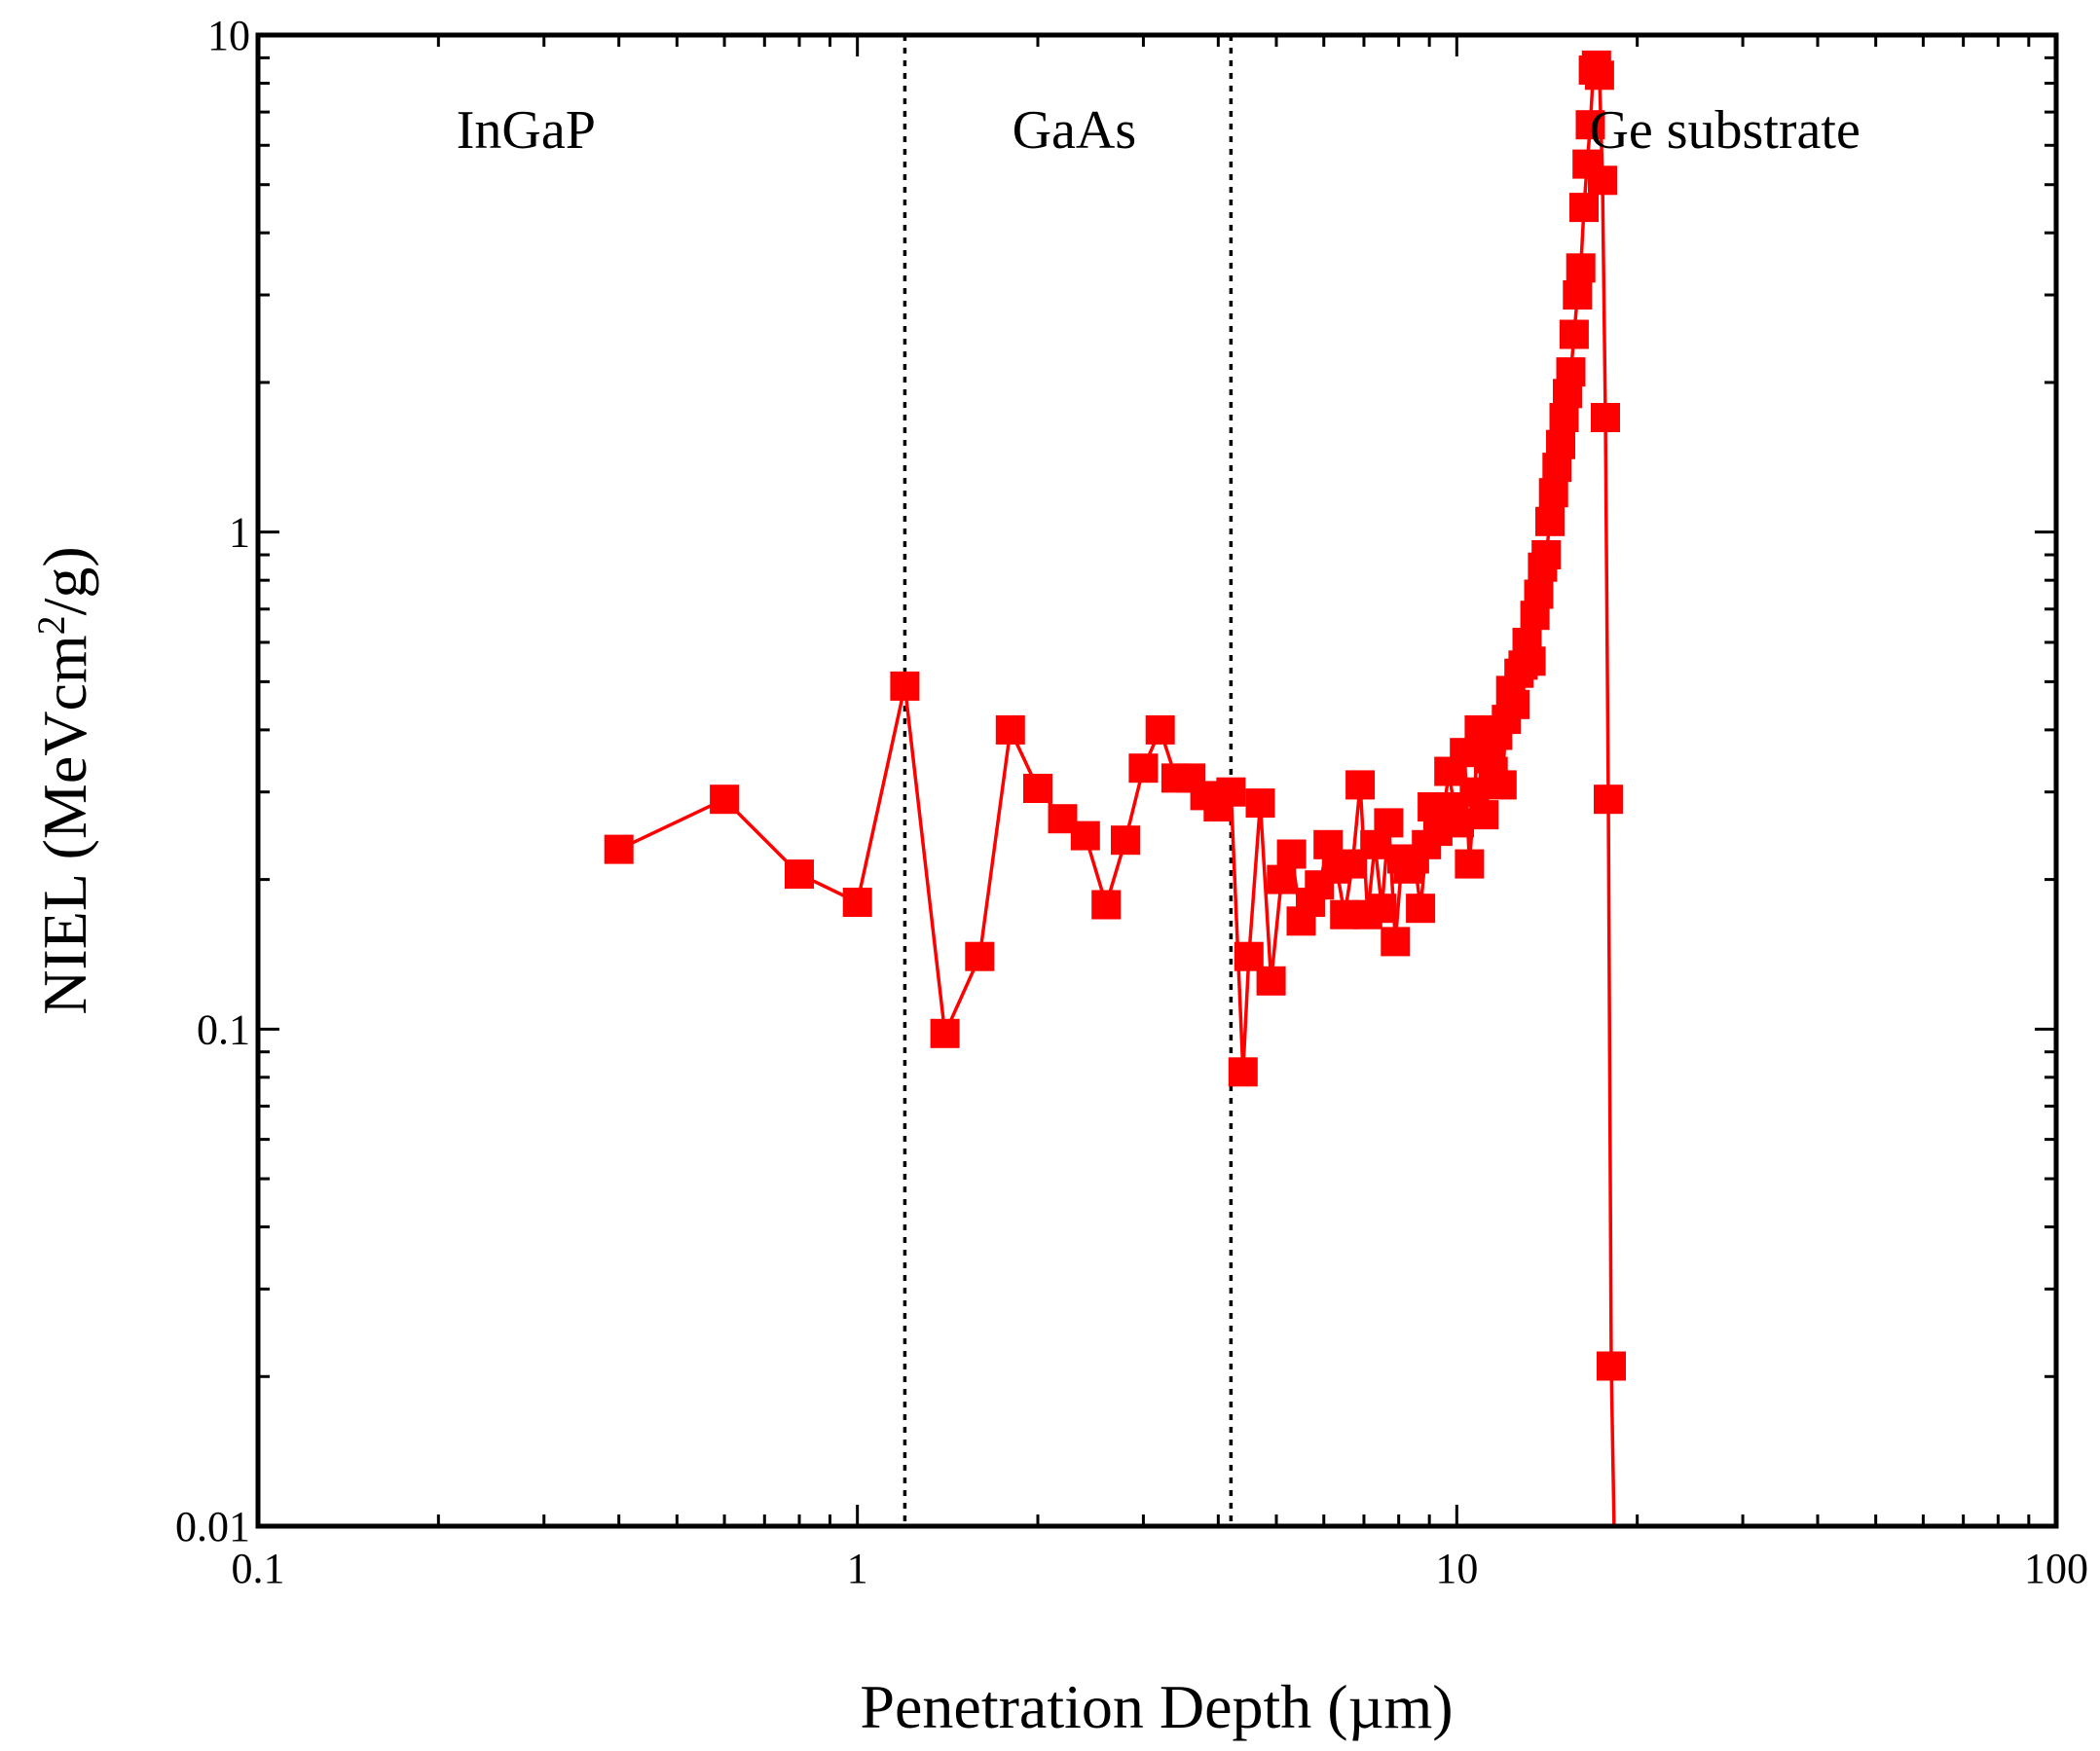 The image size is (2100, 1751). What do you see at coordinates (857, 1568) in the screenshot?
I see `x-tick-label: 1` at bounding box center [857, 1568].